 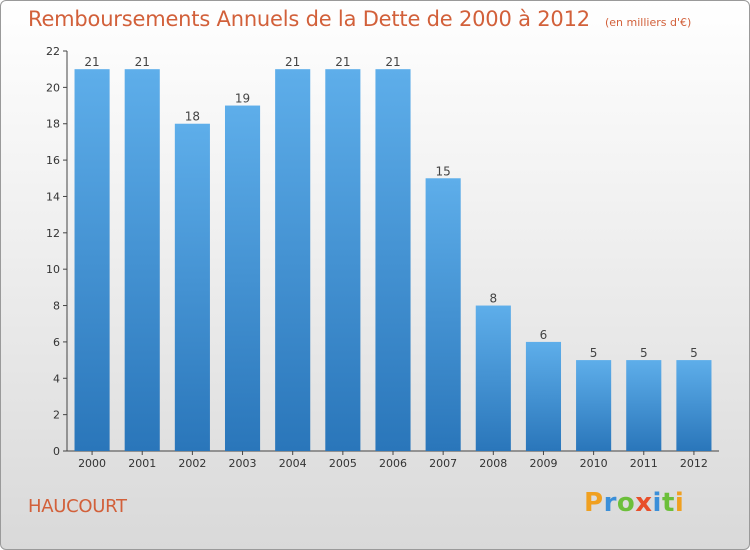 I want to click on x-tick-label: 2010, so click(x=594, y=463).